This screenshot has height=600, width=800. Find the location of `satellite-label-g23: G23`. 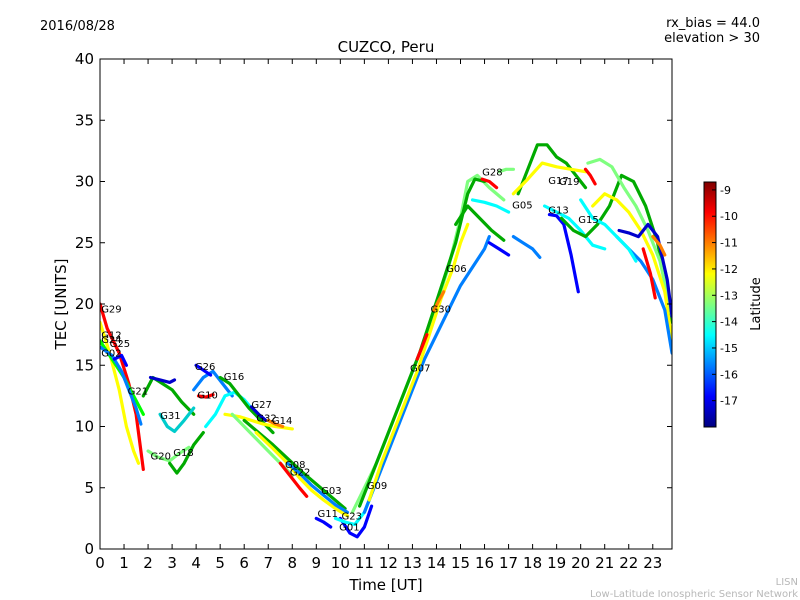

satellite-label-g23: G23 is located at coordinates (352, 517).